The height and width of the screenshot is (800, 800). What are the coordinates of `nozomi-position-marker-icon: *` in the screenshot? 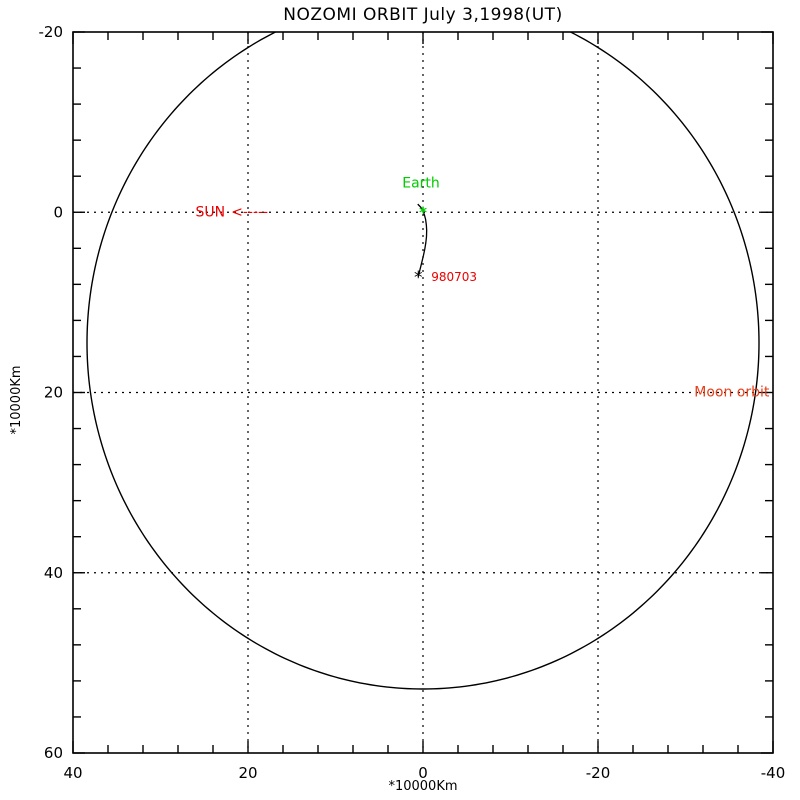 It's located at (418, 278).